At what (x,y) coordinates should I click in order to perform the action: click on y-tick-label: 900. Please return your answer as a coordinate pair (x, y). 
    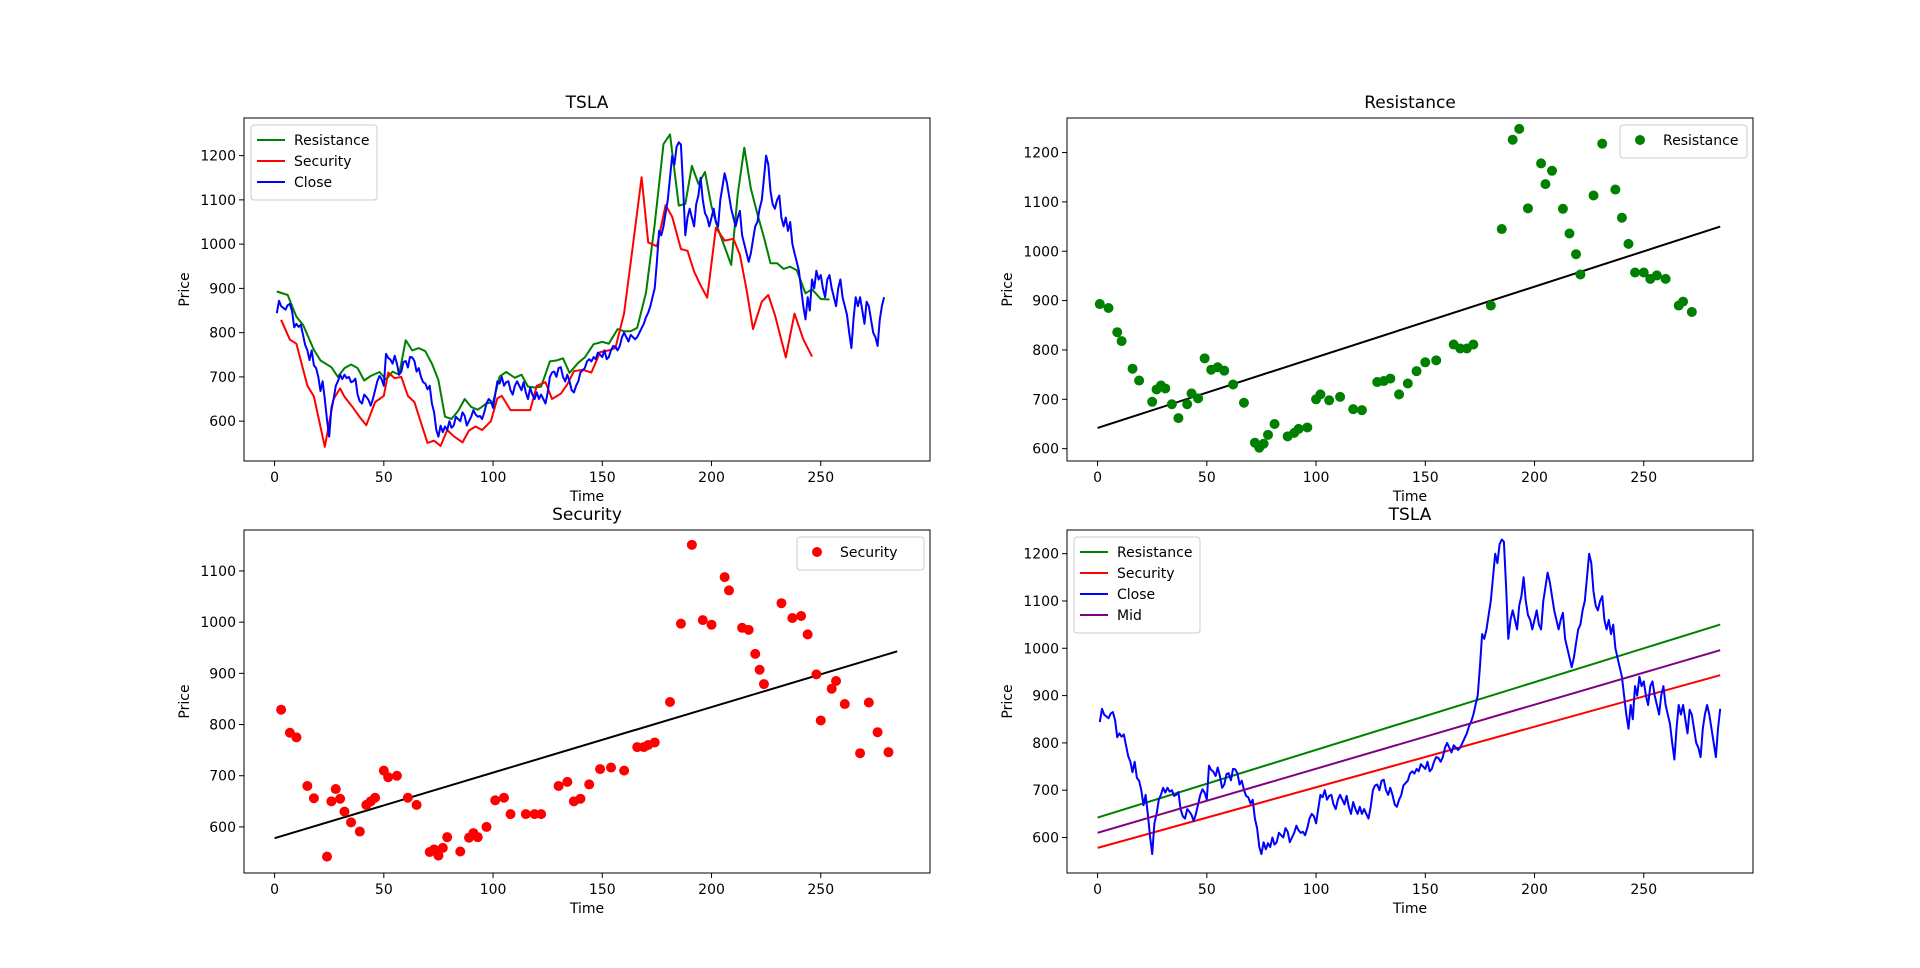
    Looking at the image, I should click on (1045, 697).